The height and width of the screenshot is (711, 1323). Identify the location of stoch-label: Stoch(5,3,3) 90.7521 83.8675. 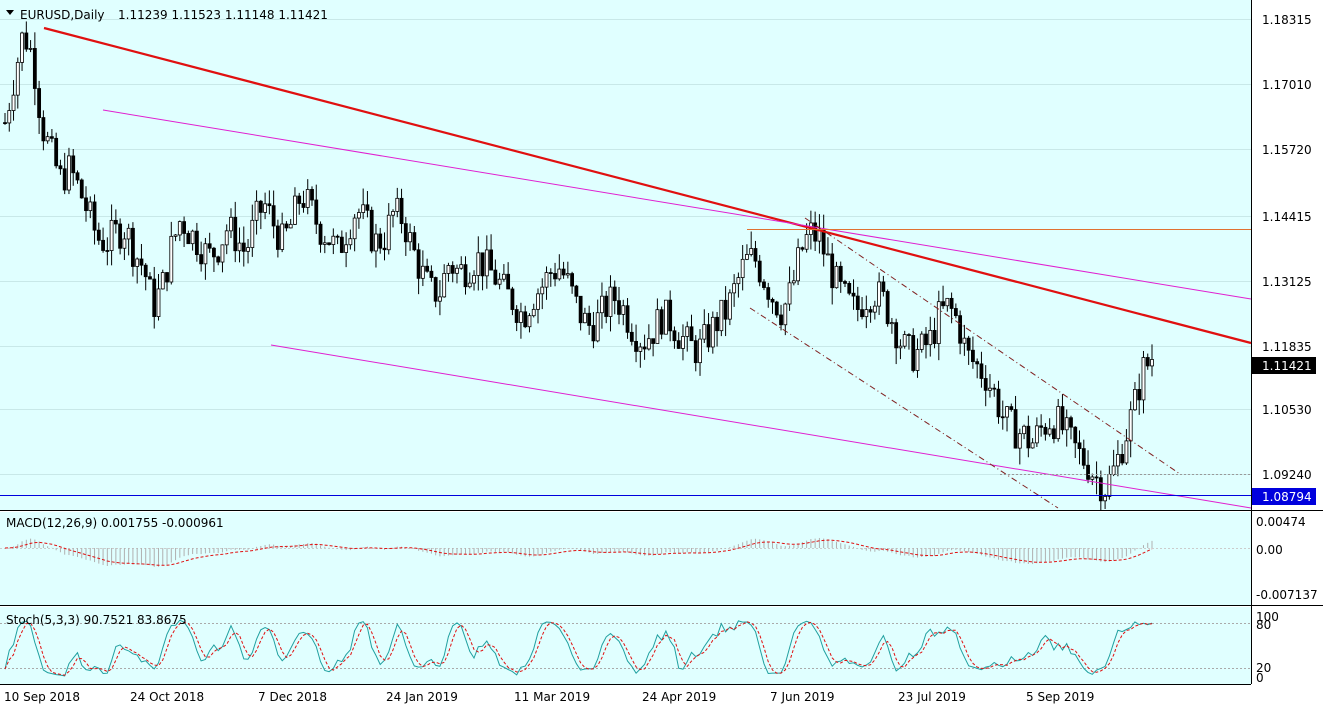
(96, 620).